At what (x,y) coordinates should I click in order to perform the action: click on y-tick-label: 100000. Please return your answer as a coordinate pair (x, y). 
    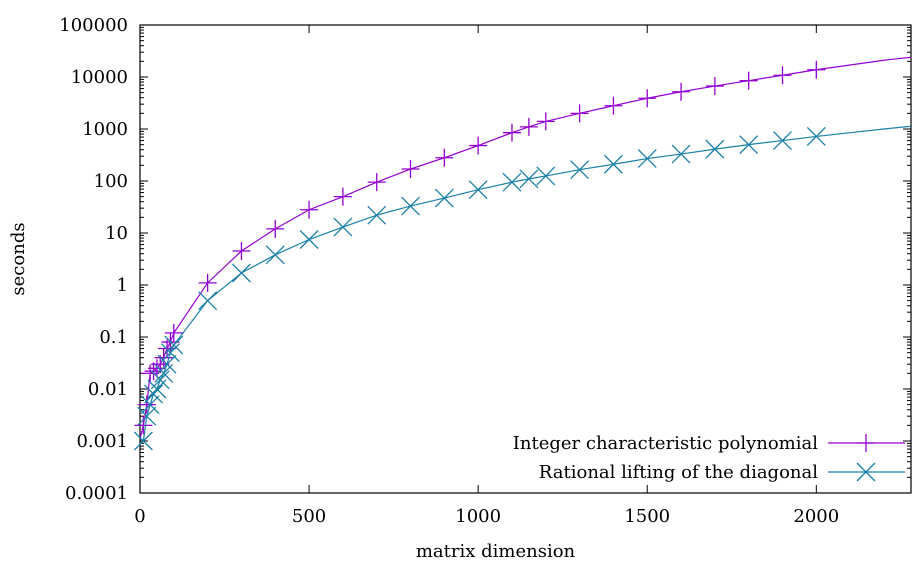
    Looking at the image, I should click on (93, 25).